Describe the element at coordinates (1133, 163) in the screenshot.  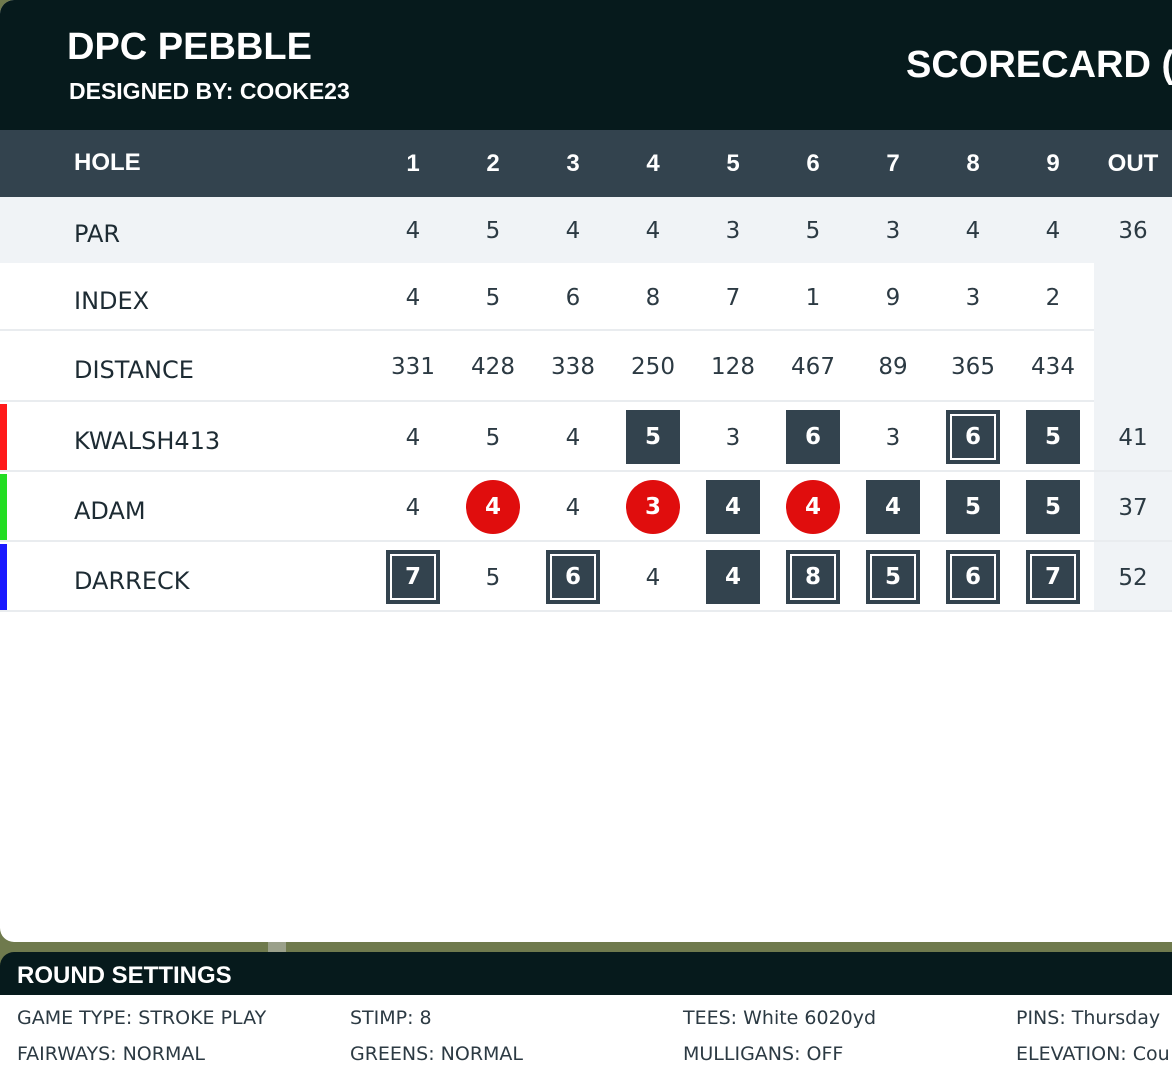
I see `out-header: OUT` at that location.